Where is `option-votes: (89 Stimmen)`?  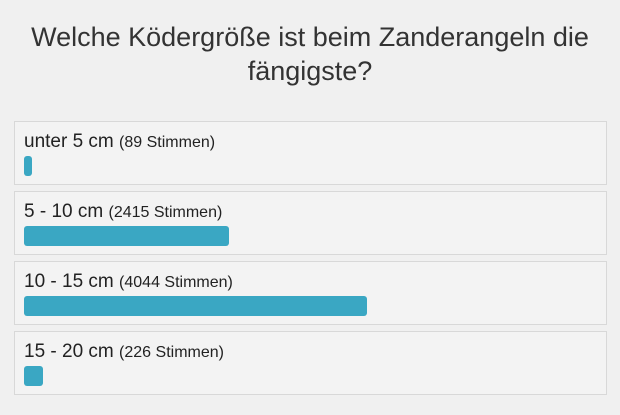
option-votes: (89 Stimmen) is located at coordinates (167, 142).